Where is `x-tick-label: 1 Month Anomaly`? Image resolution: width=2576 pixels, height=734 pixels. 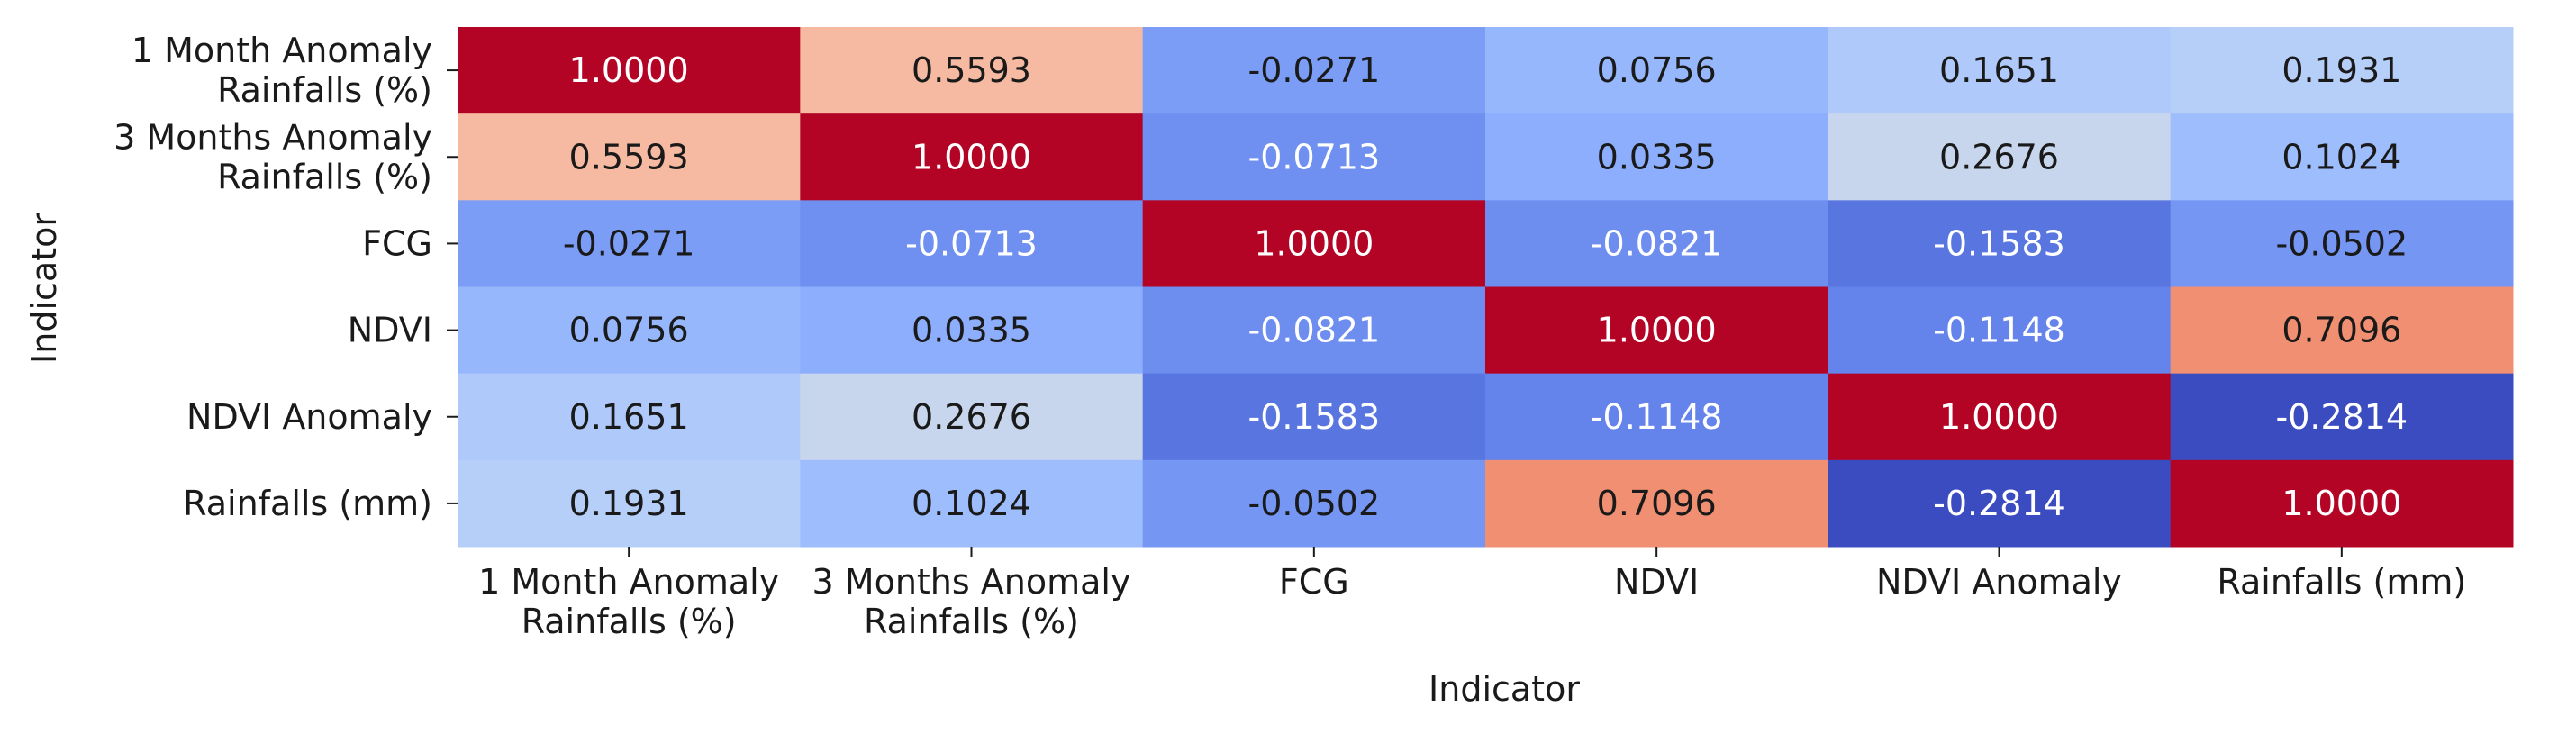
x-tick-label: 1 Month Anomaly is located at coordinates (628, 582).